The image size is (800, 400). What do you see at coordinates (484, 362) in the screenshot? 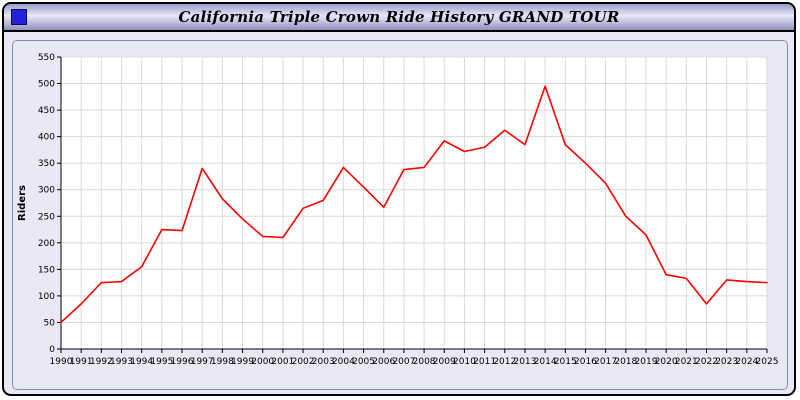
I see `svg-text: 2011` at bounding box center [484, 362].